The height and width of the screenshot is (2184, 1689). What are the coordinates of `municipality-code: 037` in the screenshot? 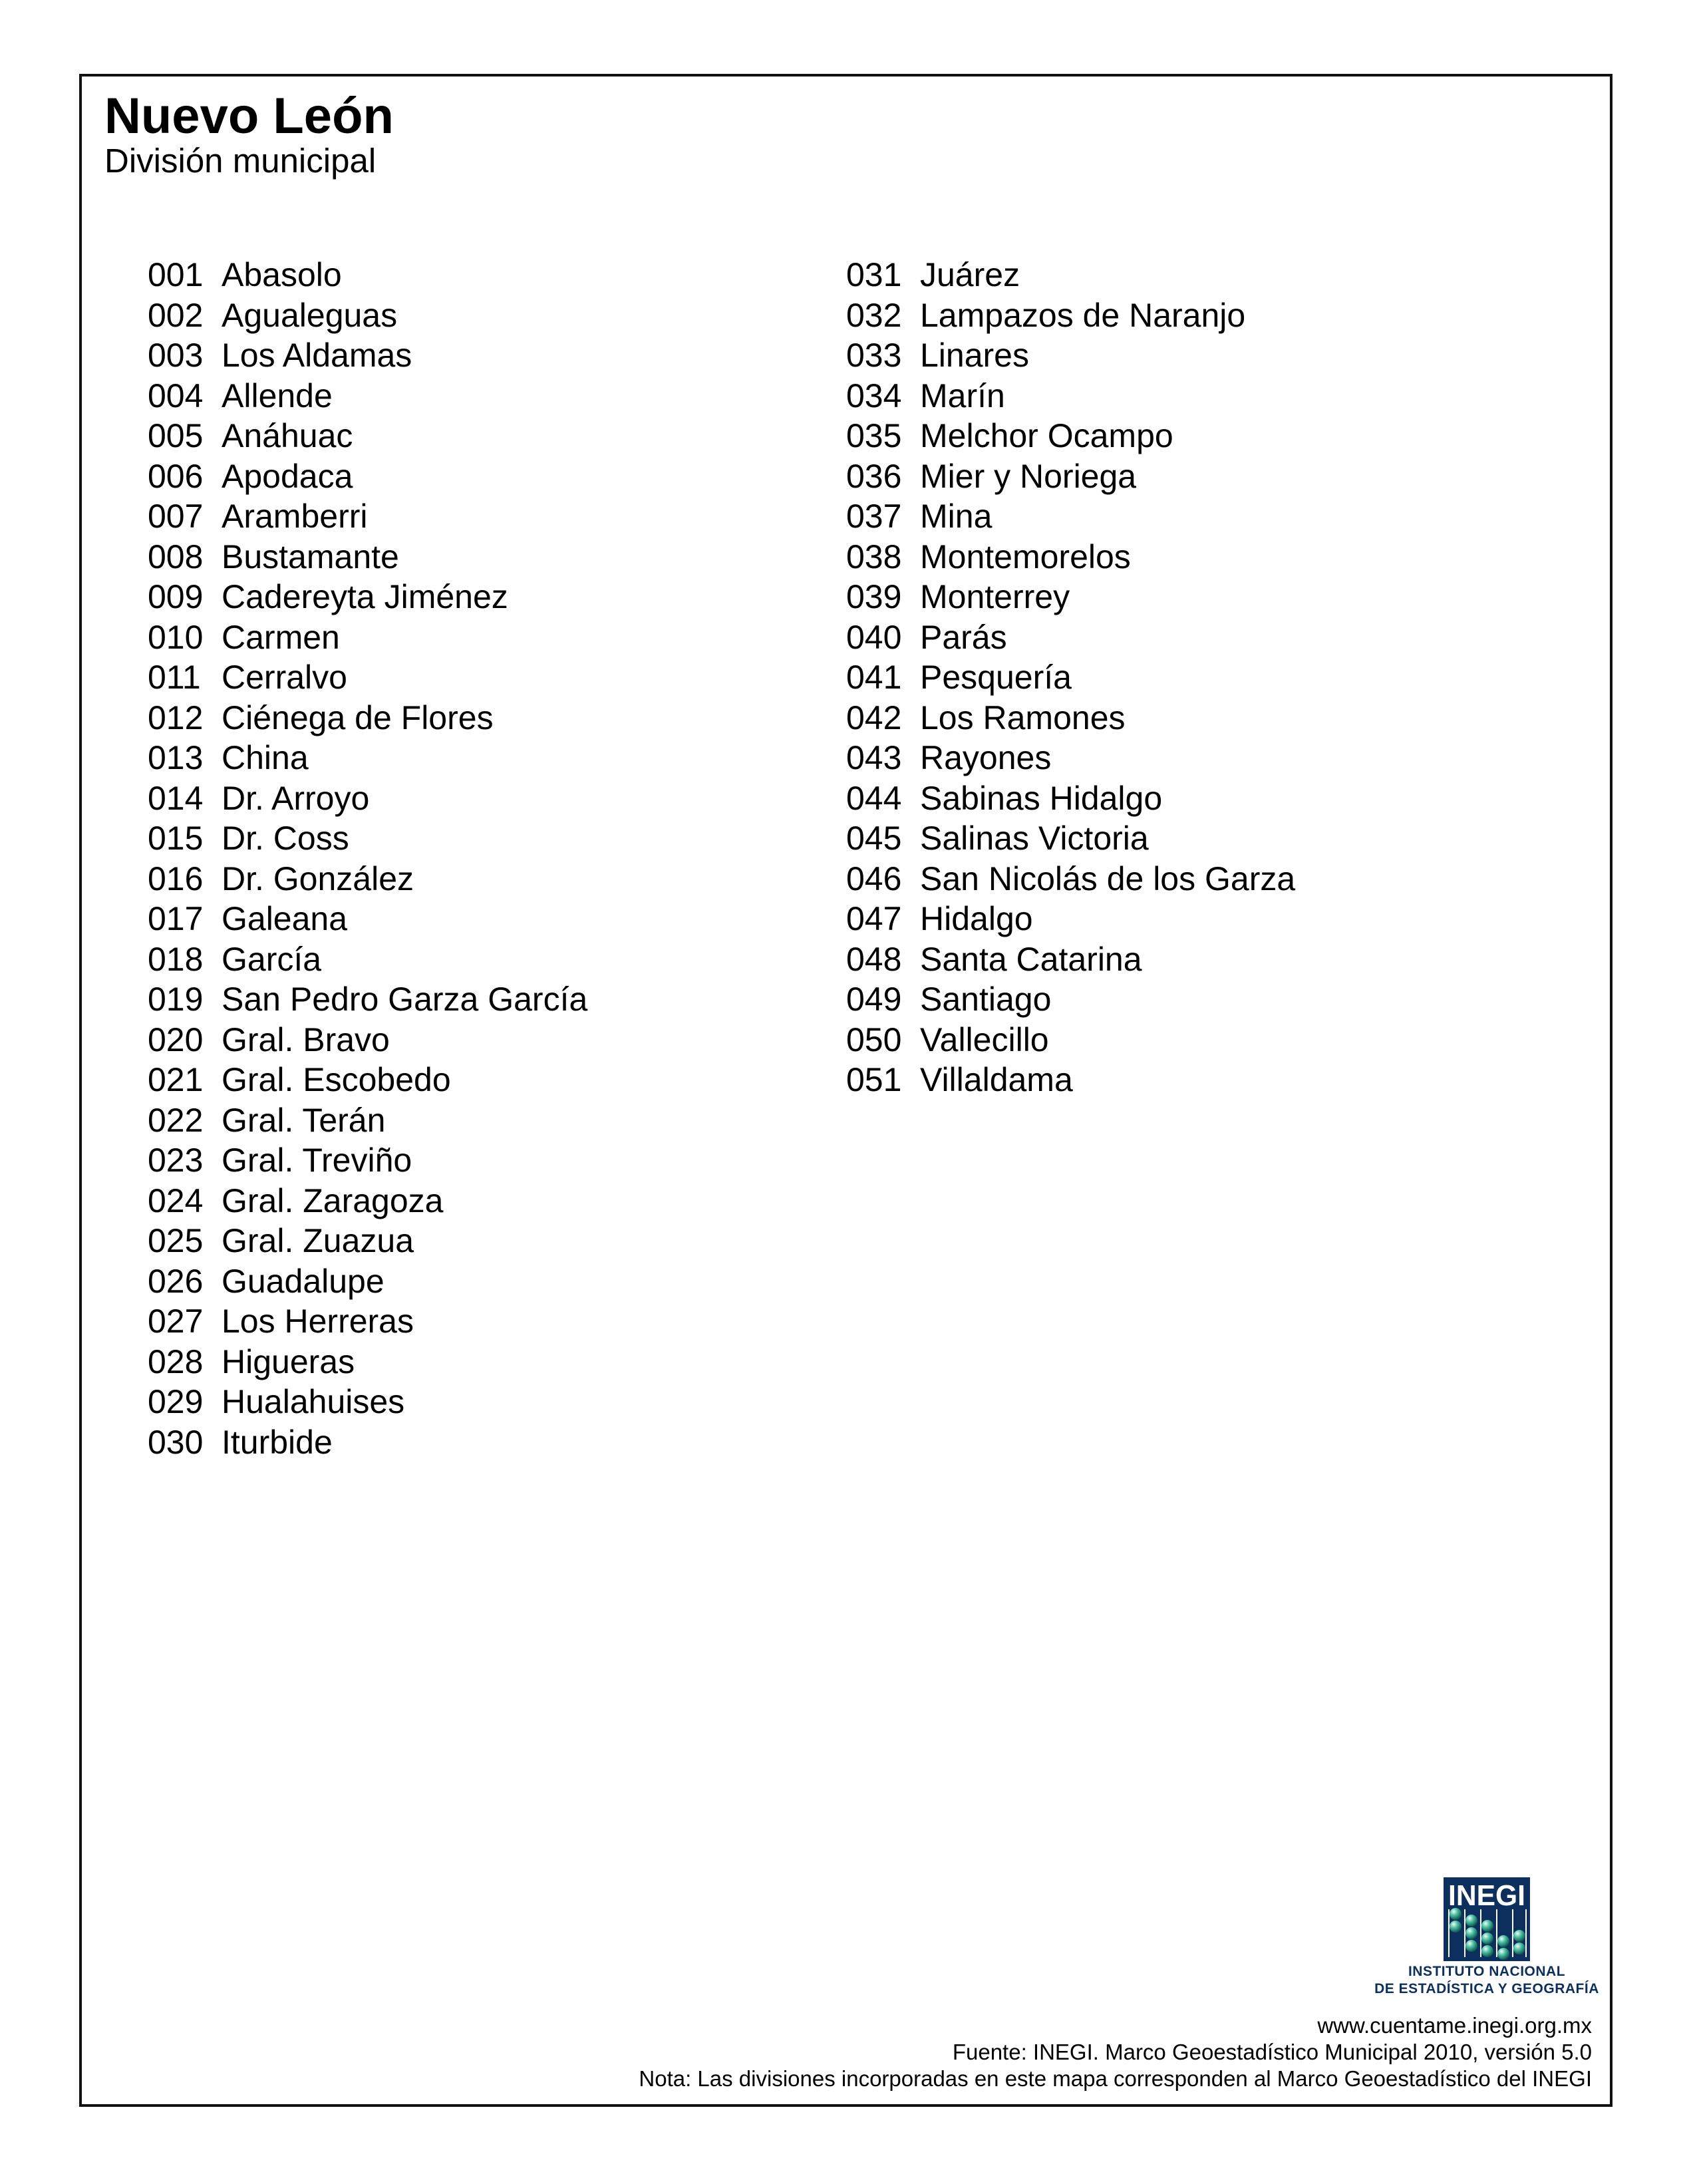 It's located at (874, 516).